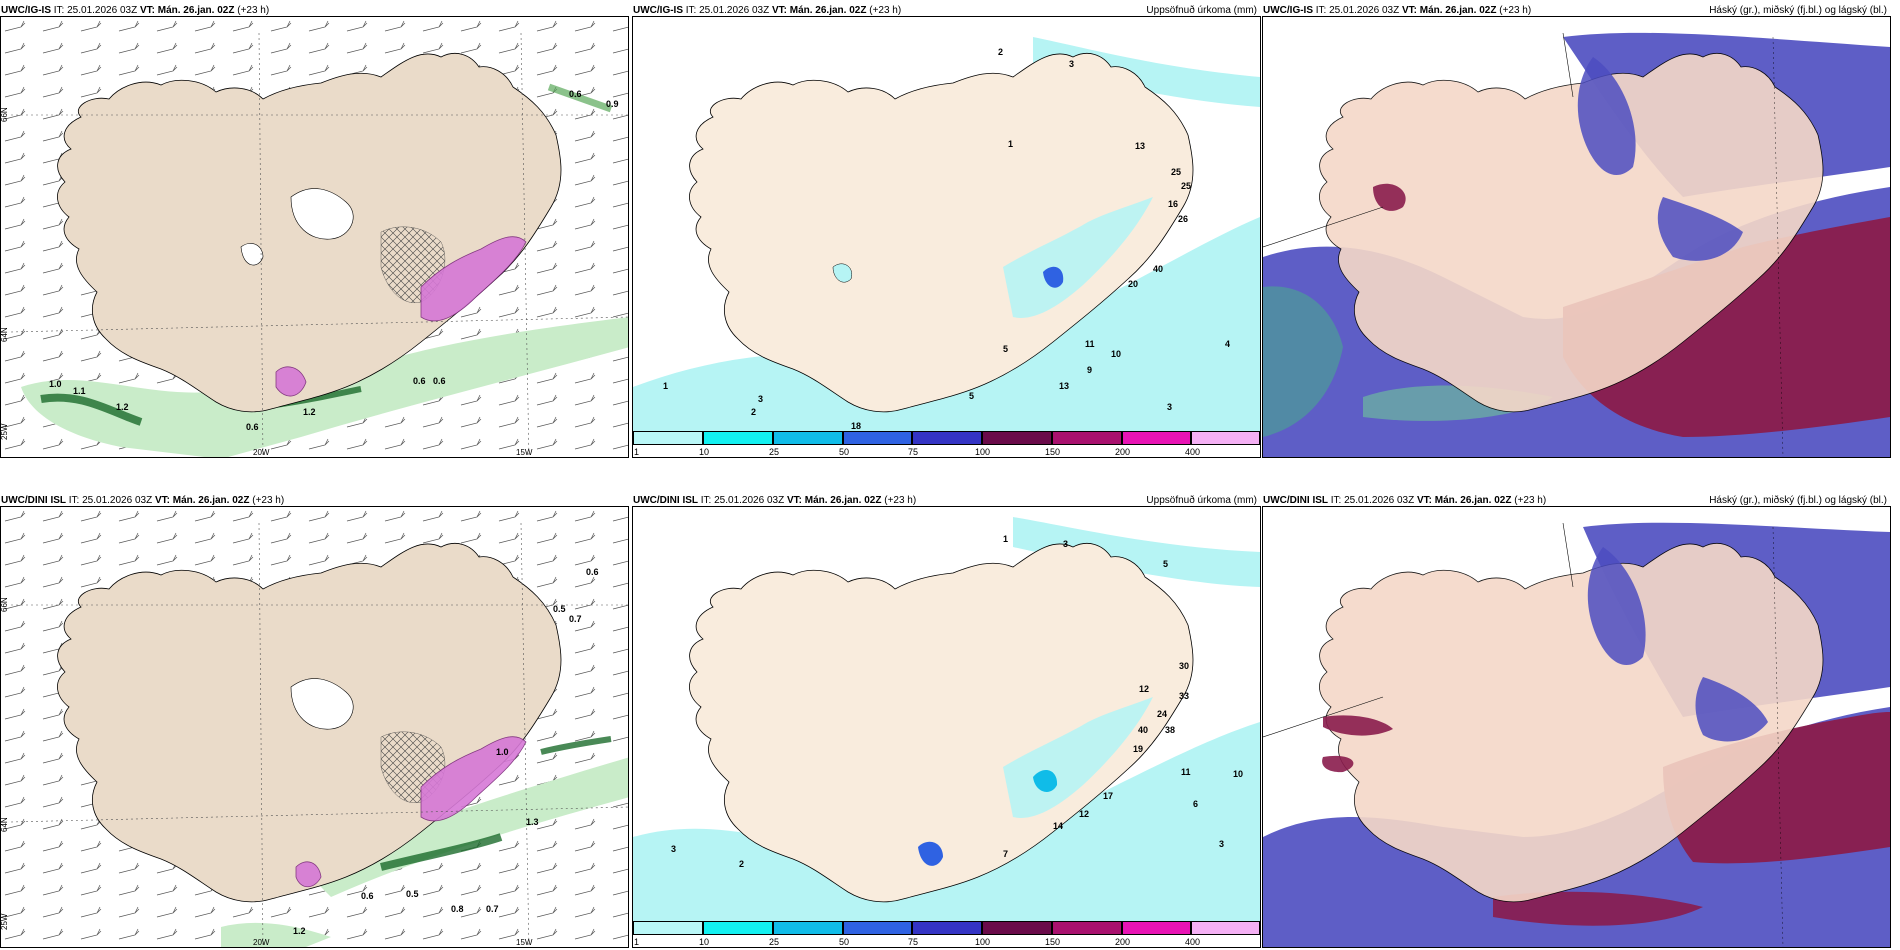 Image resolution: width=1900 pixels, height=950 pixels. I want to click on model-name: UWC/DINI ISL, so click(1295, 500).